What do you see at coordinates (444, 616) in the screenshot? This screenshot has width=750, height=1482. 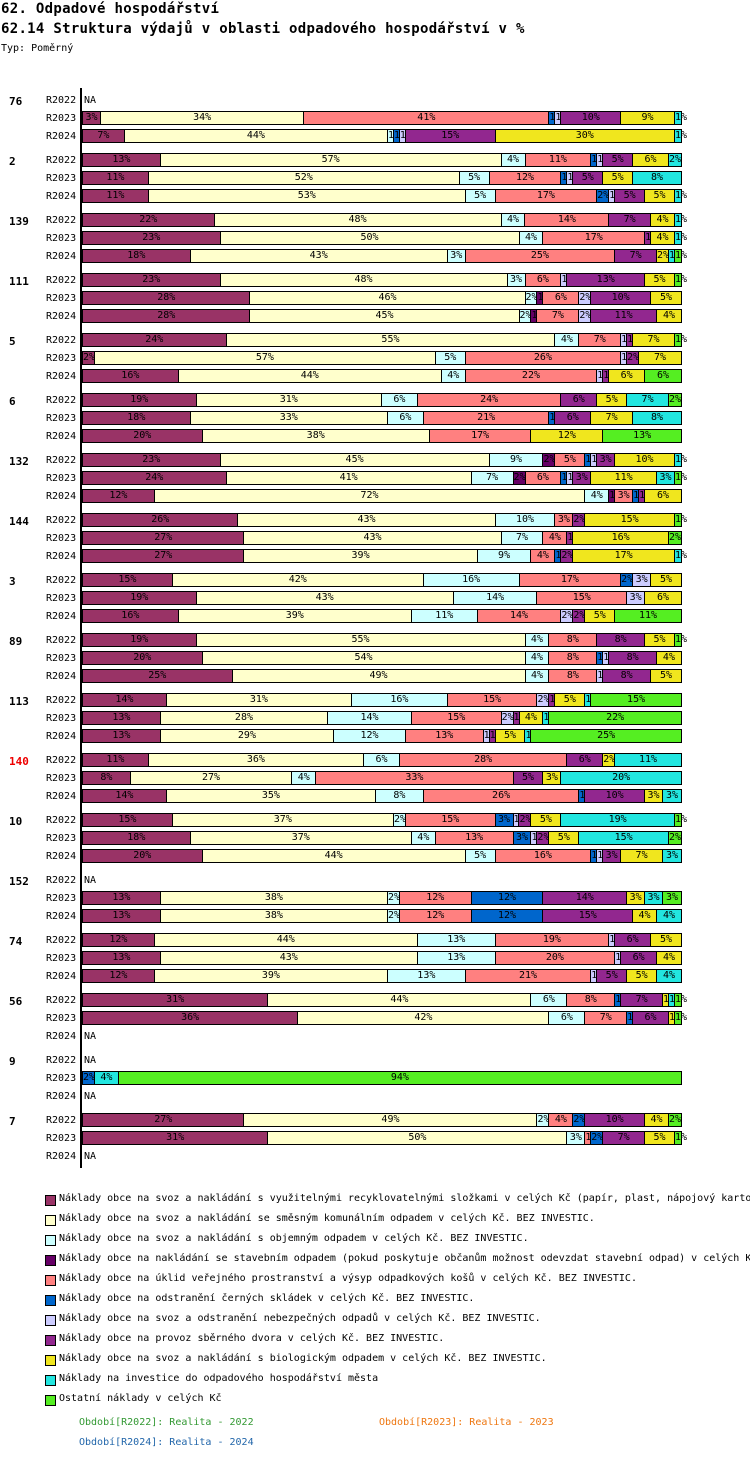 I see `bar-segment: 11%` at bounding box center [444, 616].